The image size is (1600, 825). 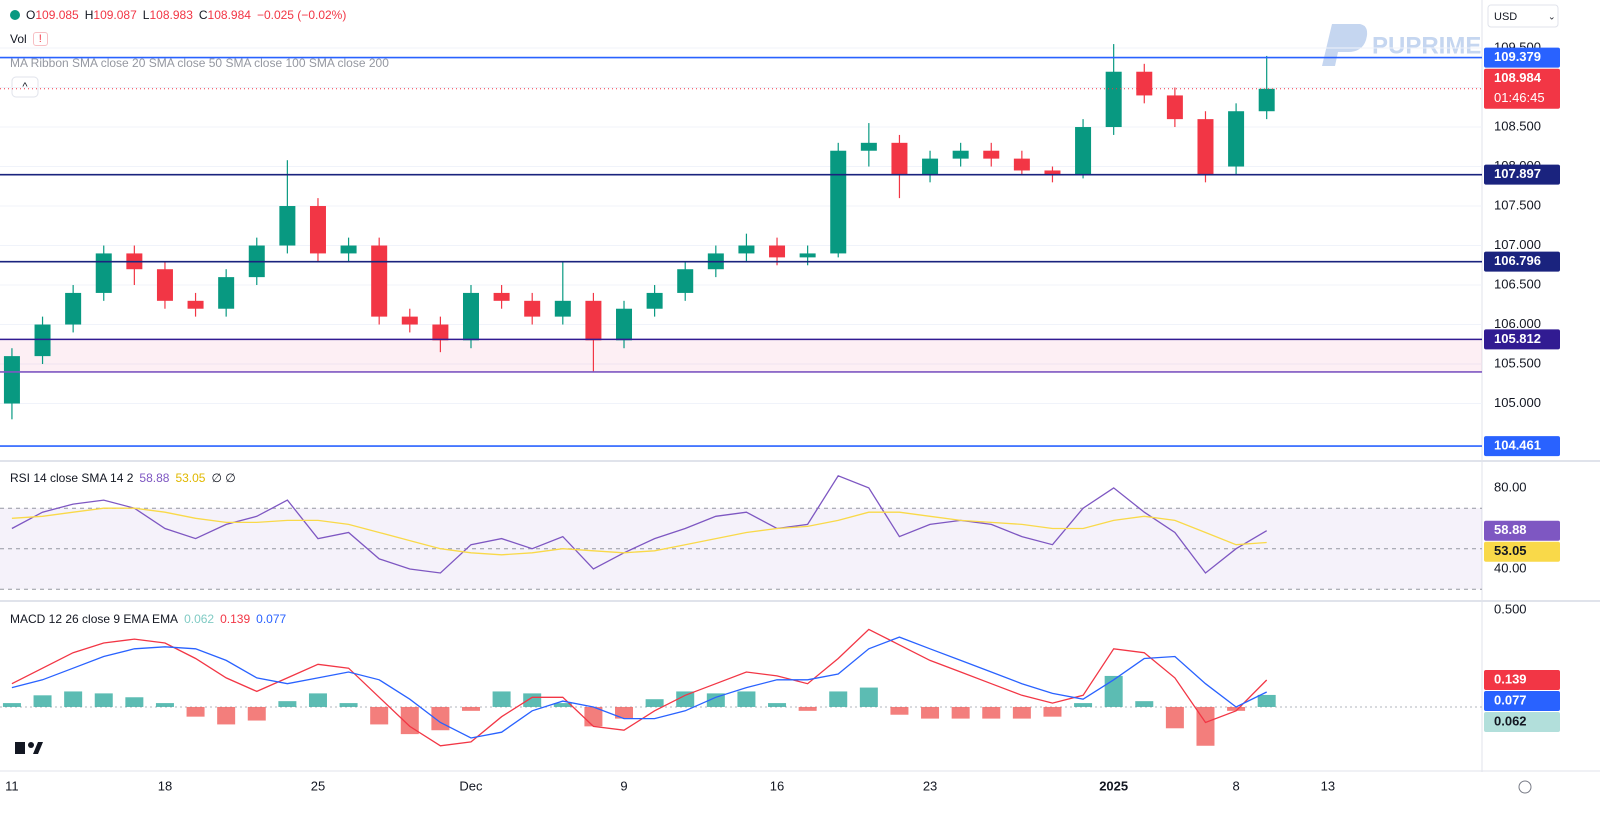 I want to click on x-tick-label: 25, so click(x=318, y=785).